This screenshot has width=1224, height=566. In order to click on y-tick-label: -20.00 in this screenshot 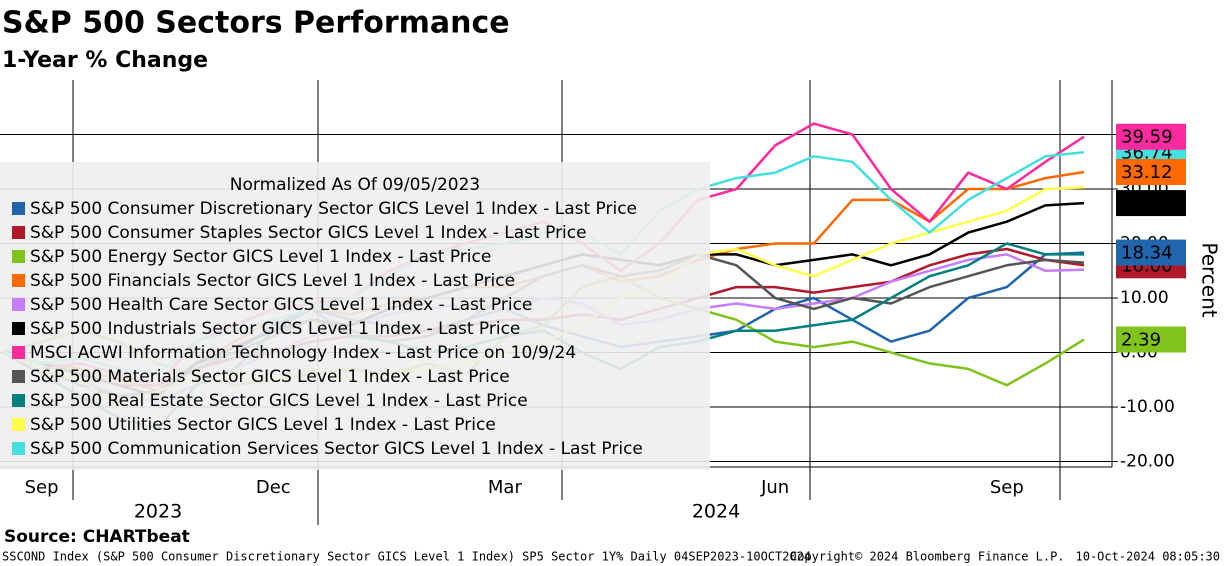, I will do `click(1147, 462)`.